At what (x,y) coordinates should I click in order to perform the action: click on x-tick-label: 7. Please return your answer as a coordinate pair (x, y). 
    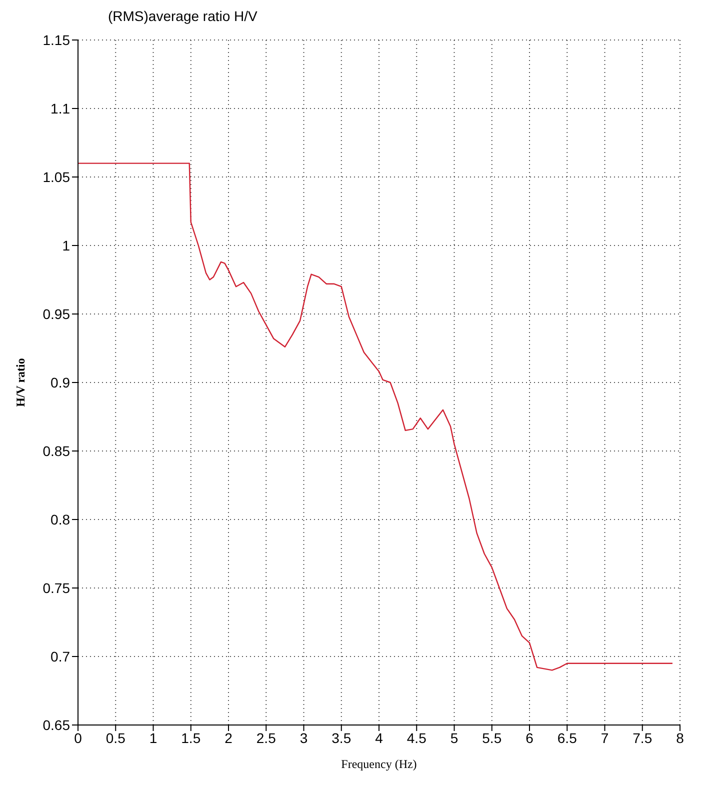
    Looking at the image, I should click on (604, 738).